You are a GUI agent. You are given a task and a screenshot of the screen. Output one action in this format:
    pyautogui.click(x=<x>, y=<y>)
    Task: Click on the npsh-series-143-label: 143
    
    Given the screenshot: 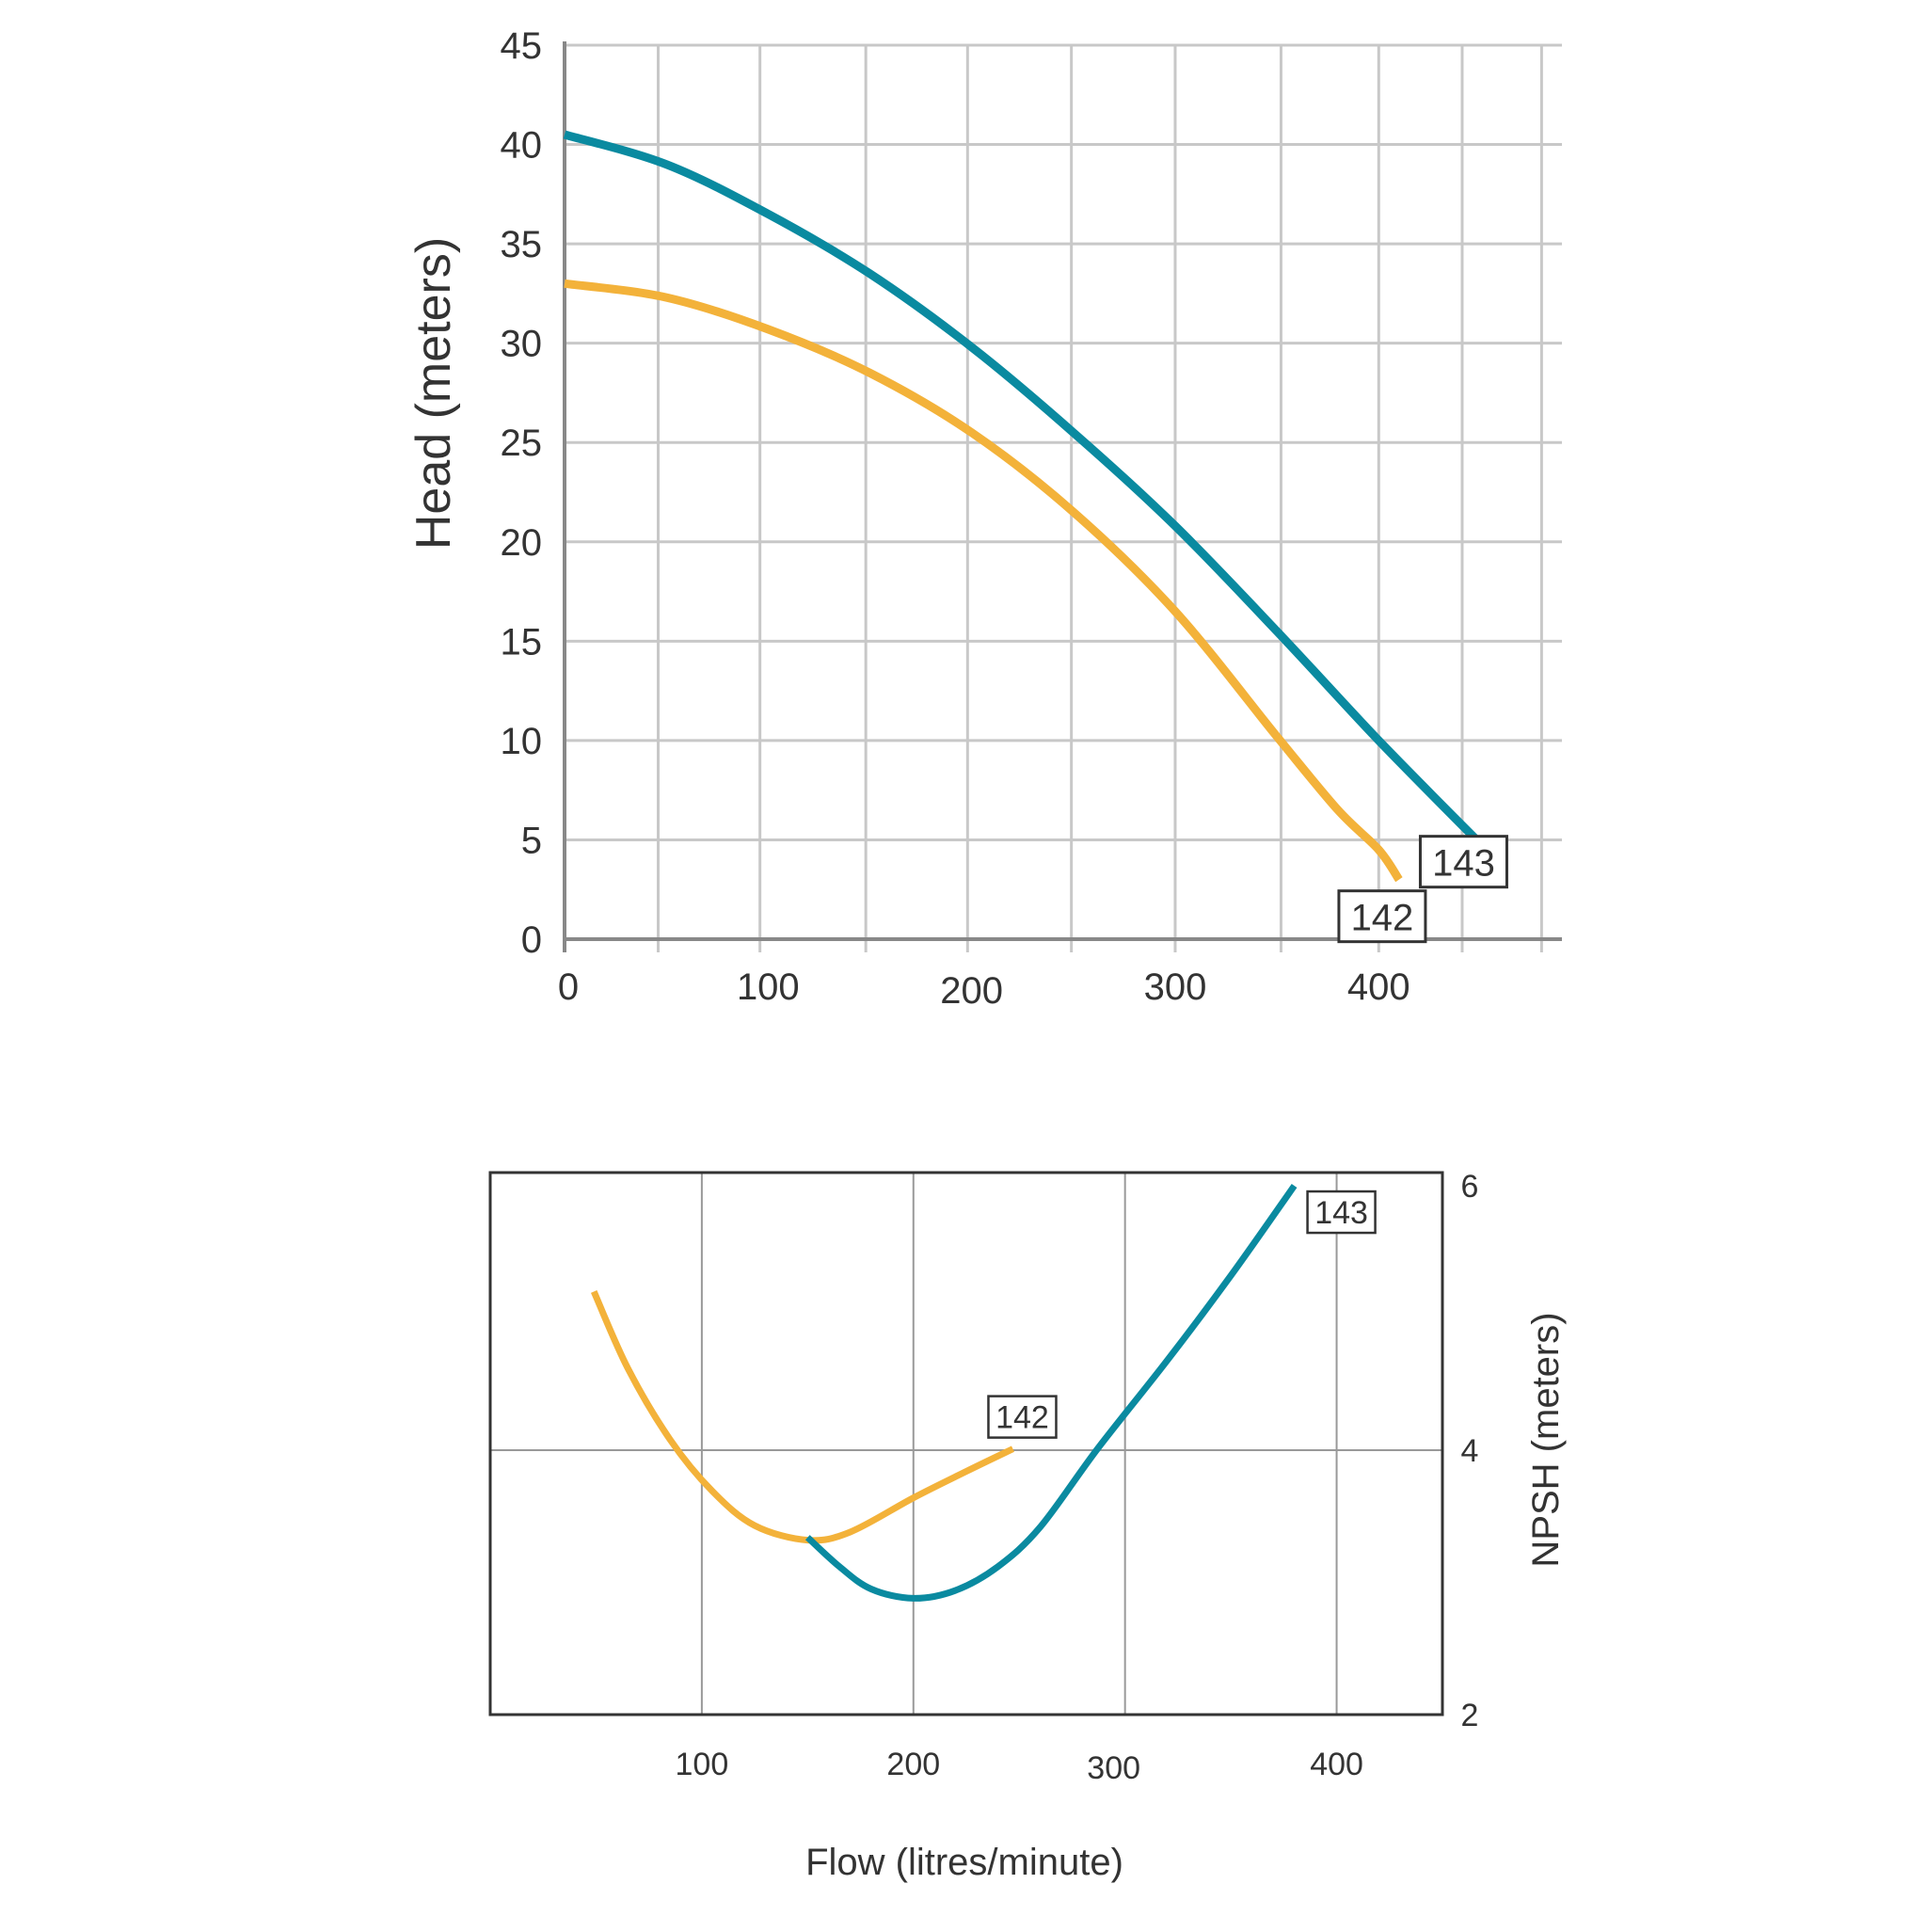 What is the action you would take?
    pyautogui.click(x=1341, y=1213)
    